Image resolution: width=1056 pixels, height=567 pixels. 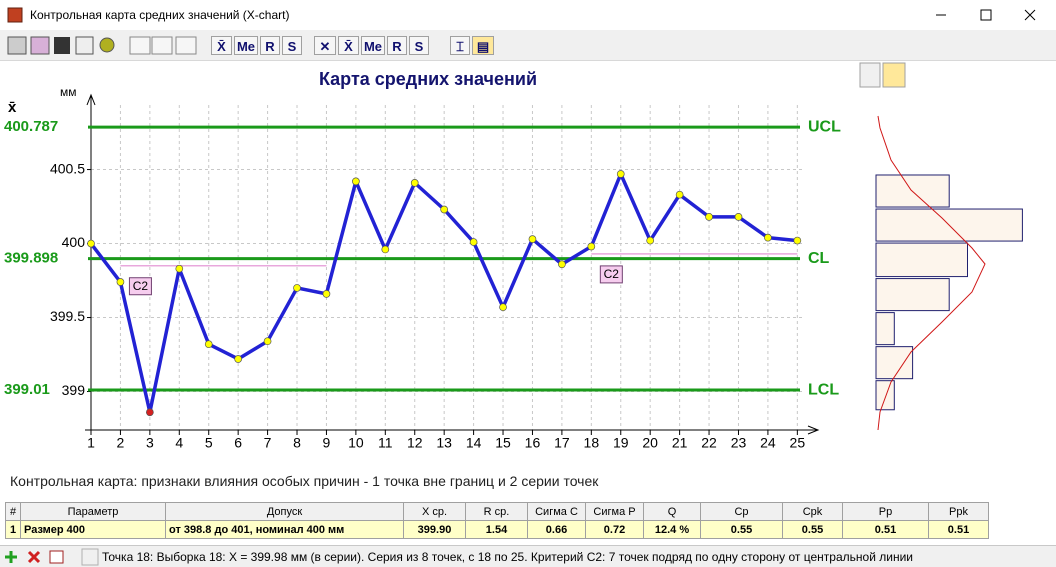 I want to click on x-tick-label: 24, so click(x=768, y=443).